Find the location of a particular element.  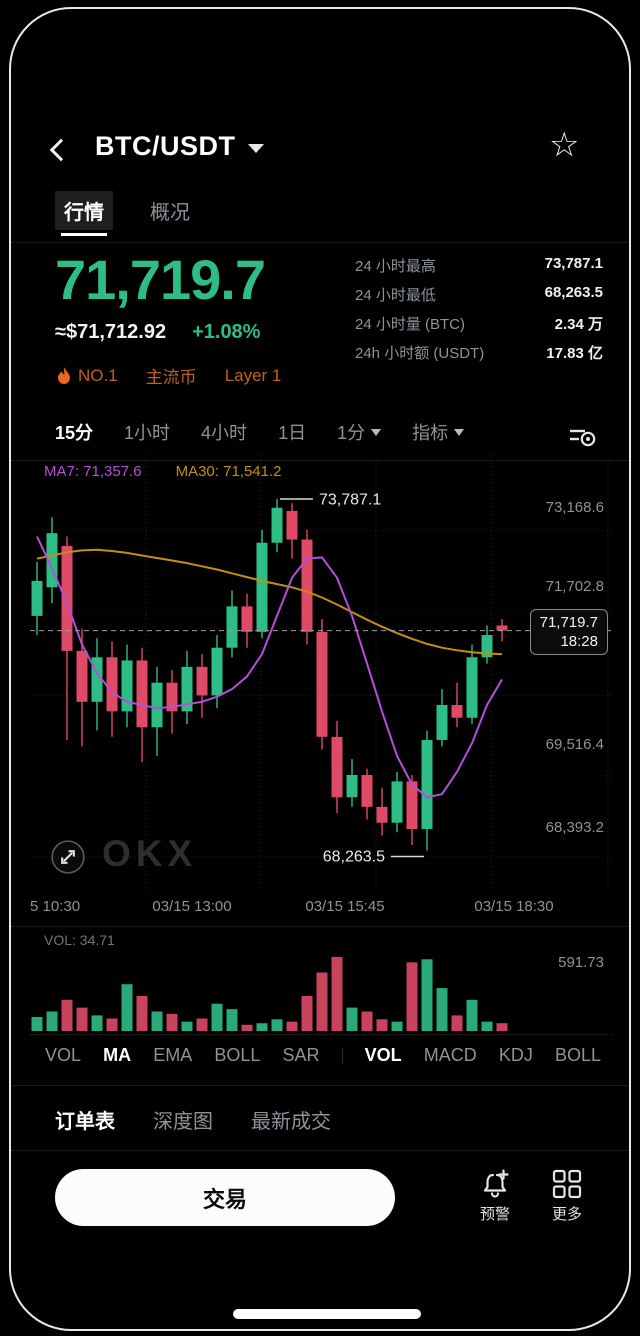

expand-arrows-icon is located at coordinates (68, 857).